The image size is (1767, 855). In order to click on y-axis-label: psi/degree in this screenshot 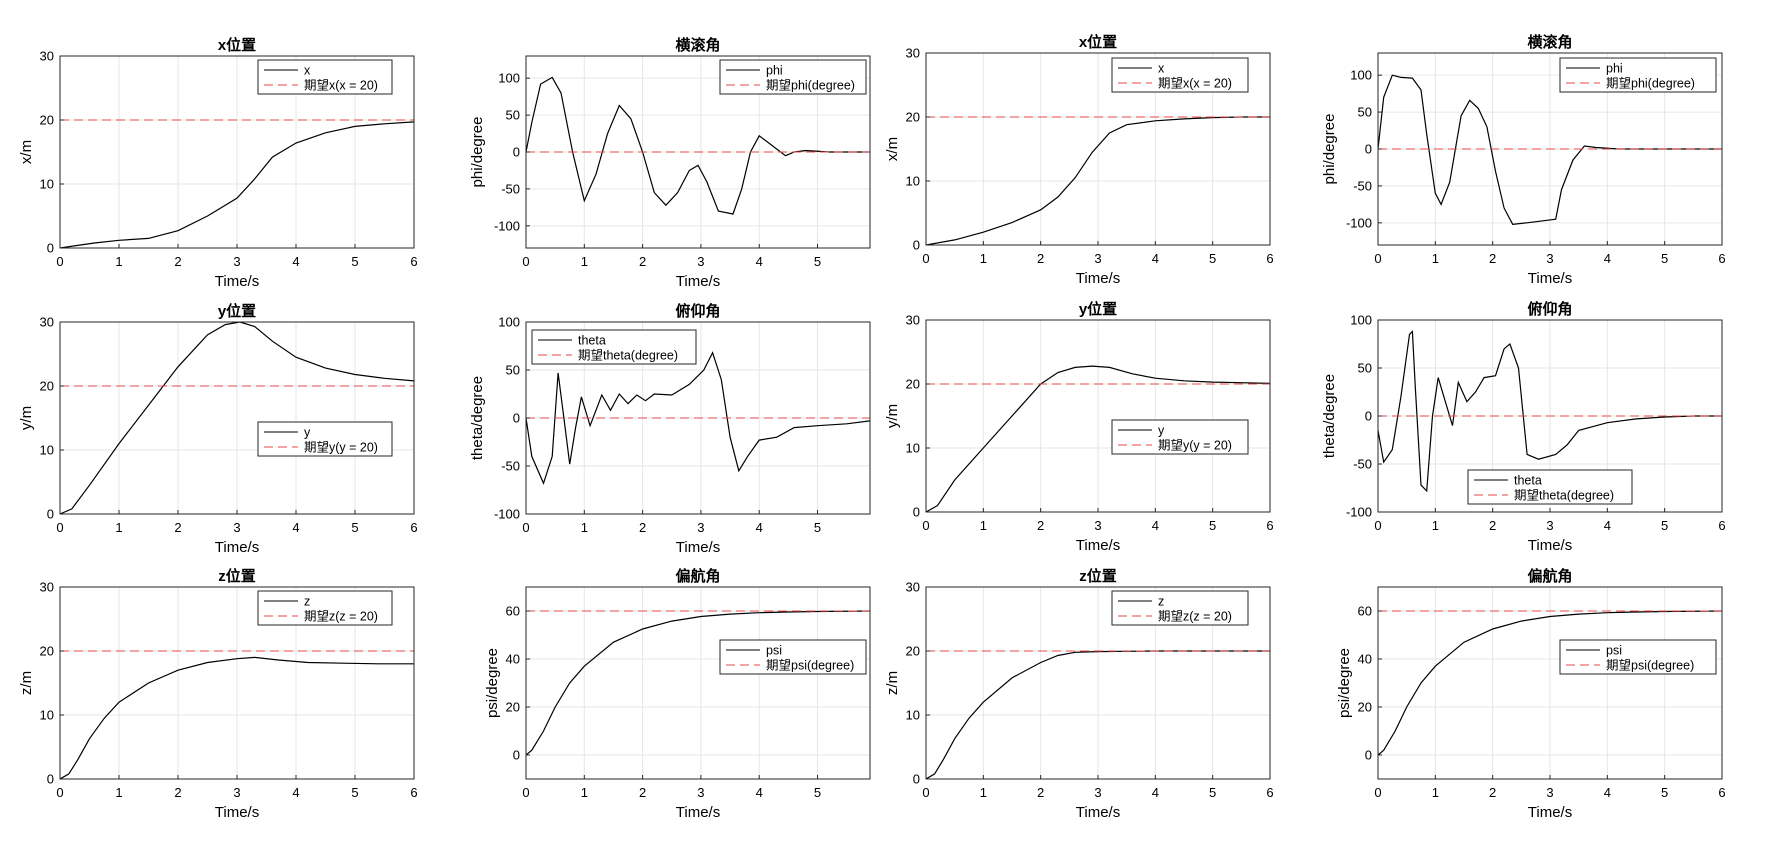, I will do `click(492, 683)`.